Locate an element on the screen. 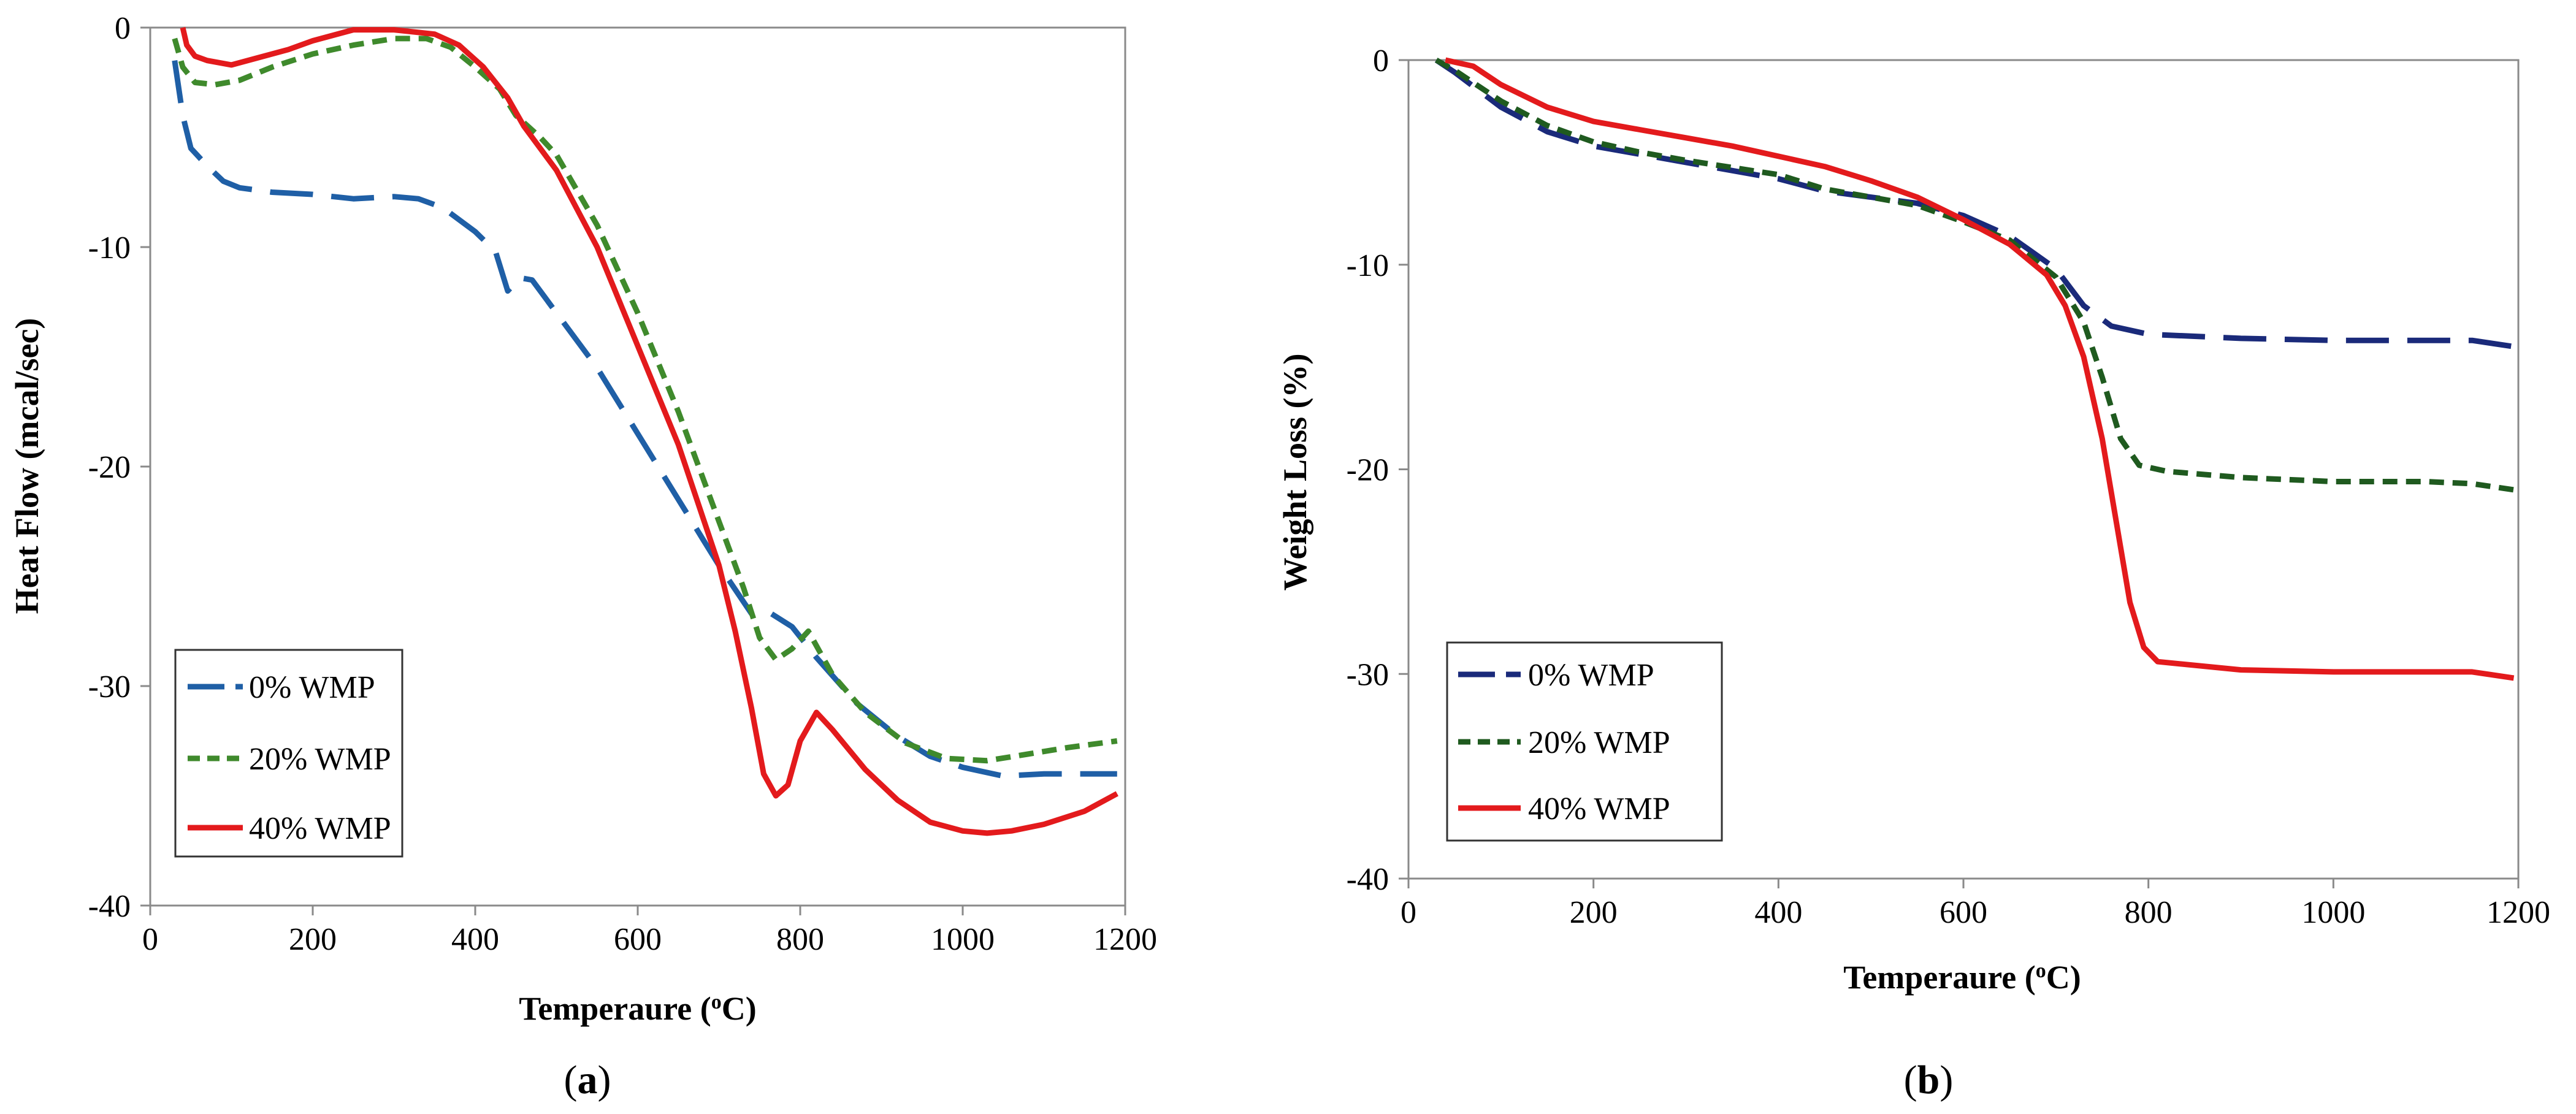  panel-label-a-letter: a is located at coordinates (588, 1080).